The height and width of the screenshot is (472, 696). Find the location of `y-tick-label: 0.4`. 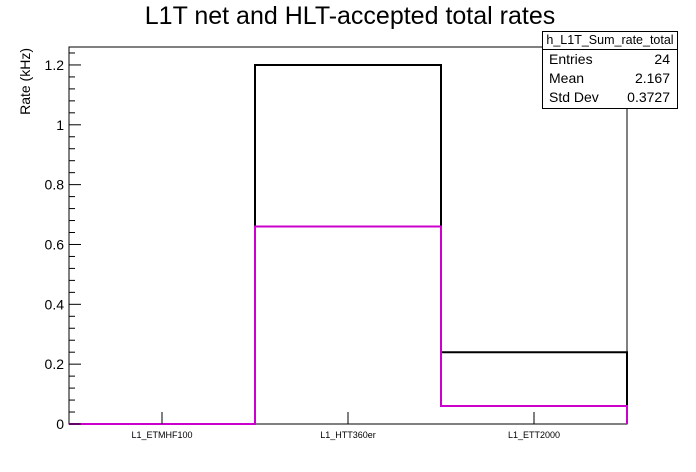

y-tick-label: 0.4 is located at coordinates (55, 304).